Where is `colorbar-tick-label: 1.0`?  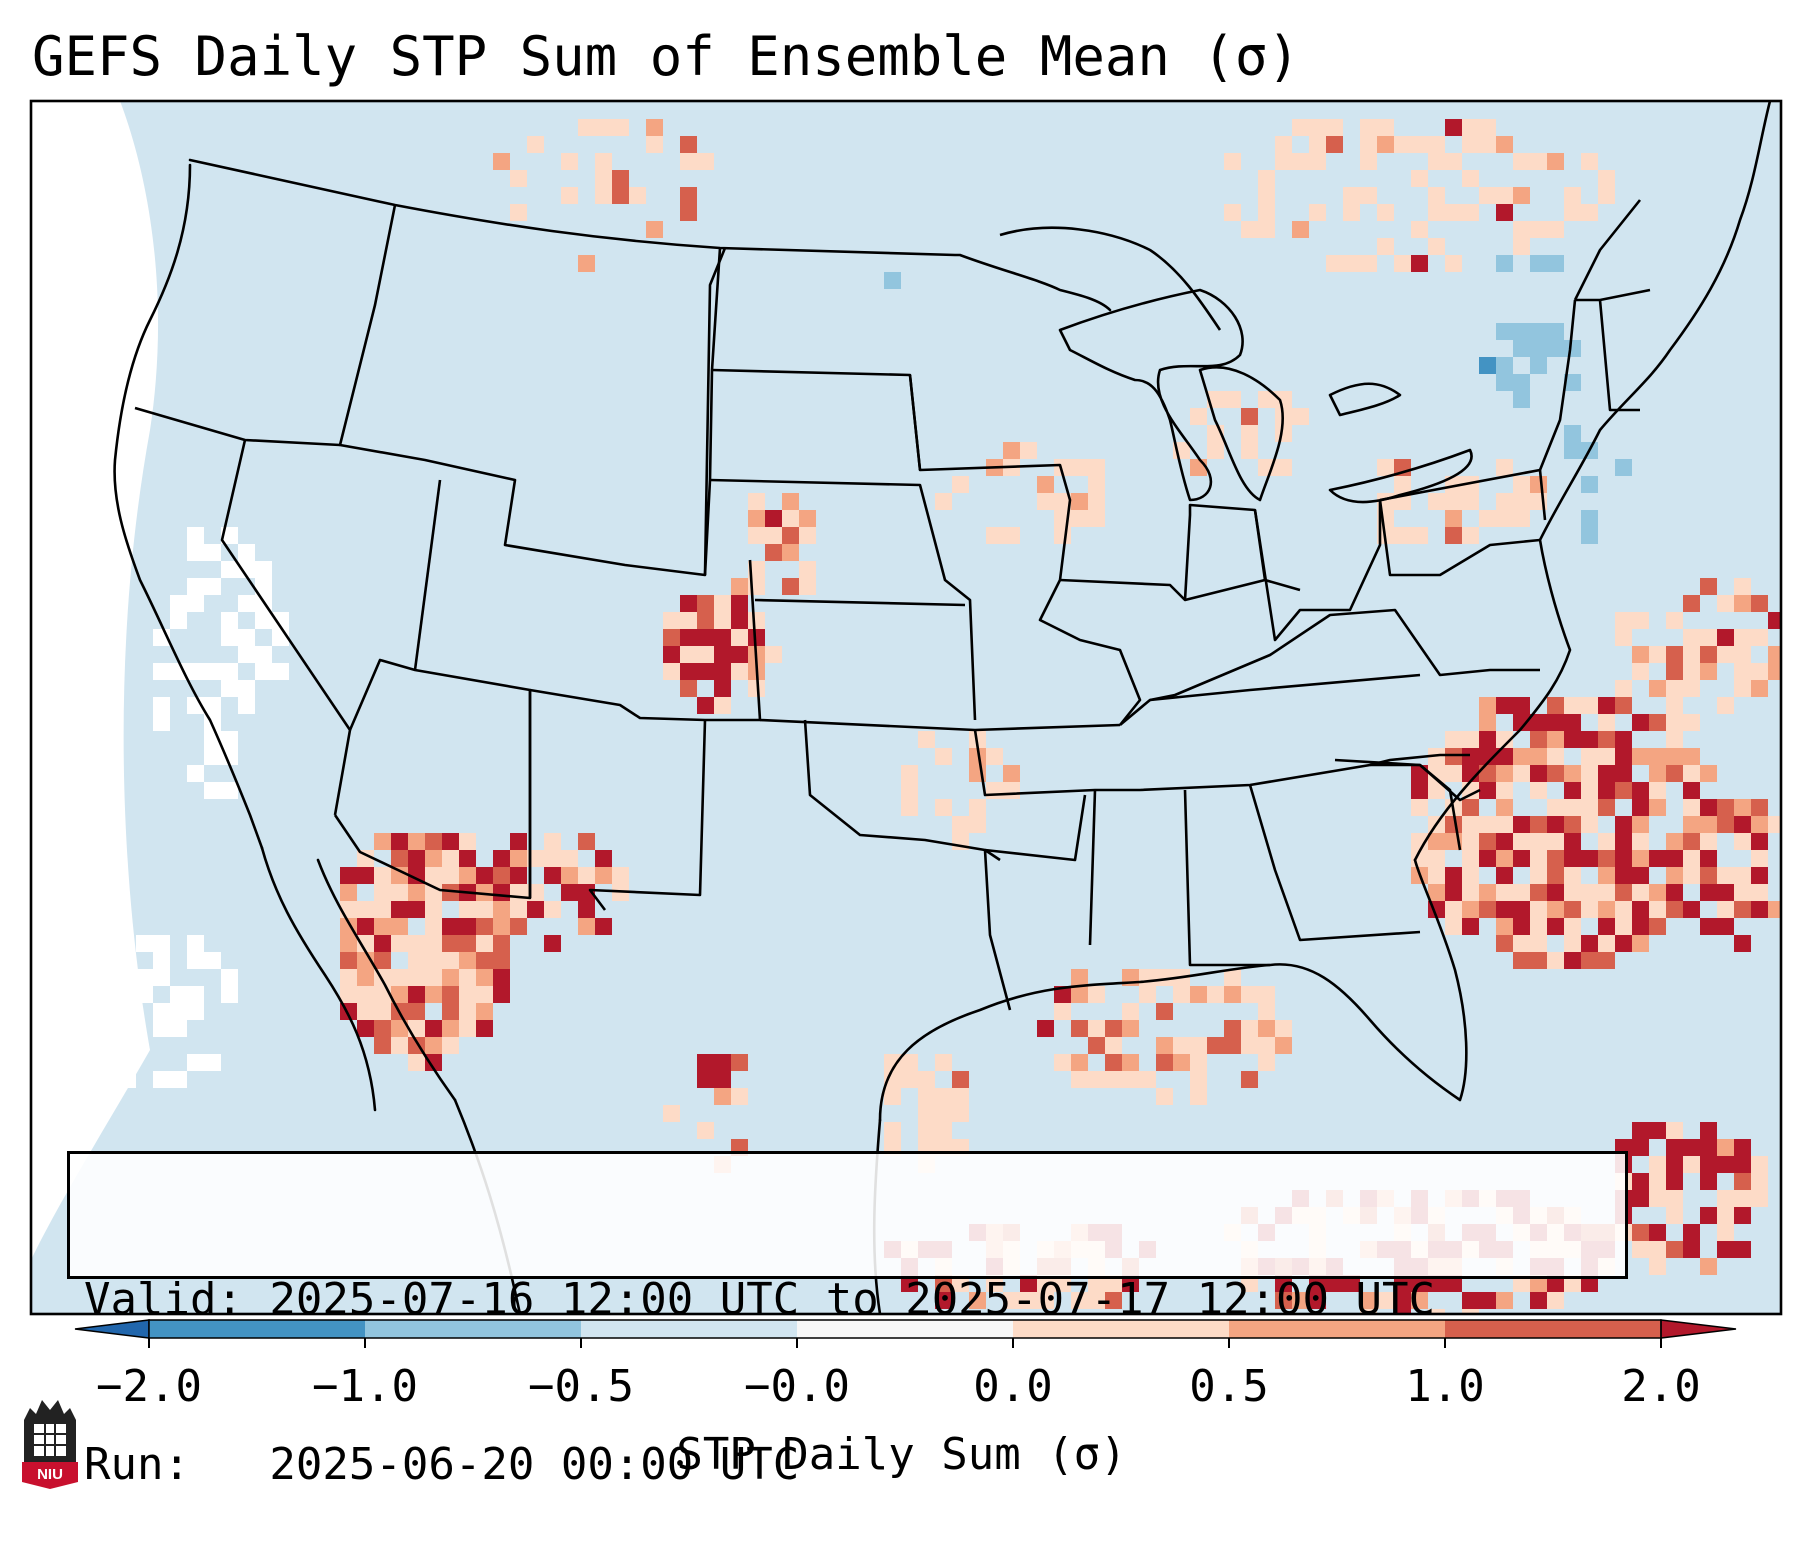
colorbar-tick-label: 1.0 is located at coordinates (1445, 1386).